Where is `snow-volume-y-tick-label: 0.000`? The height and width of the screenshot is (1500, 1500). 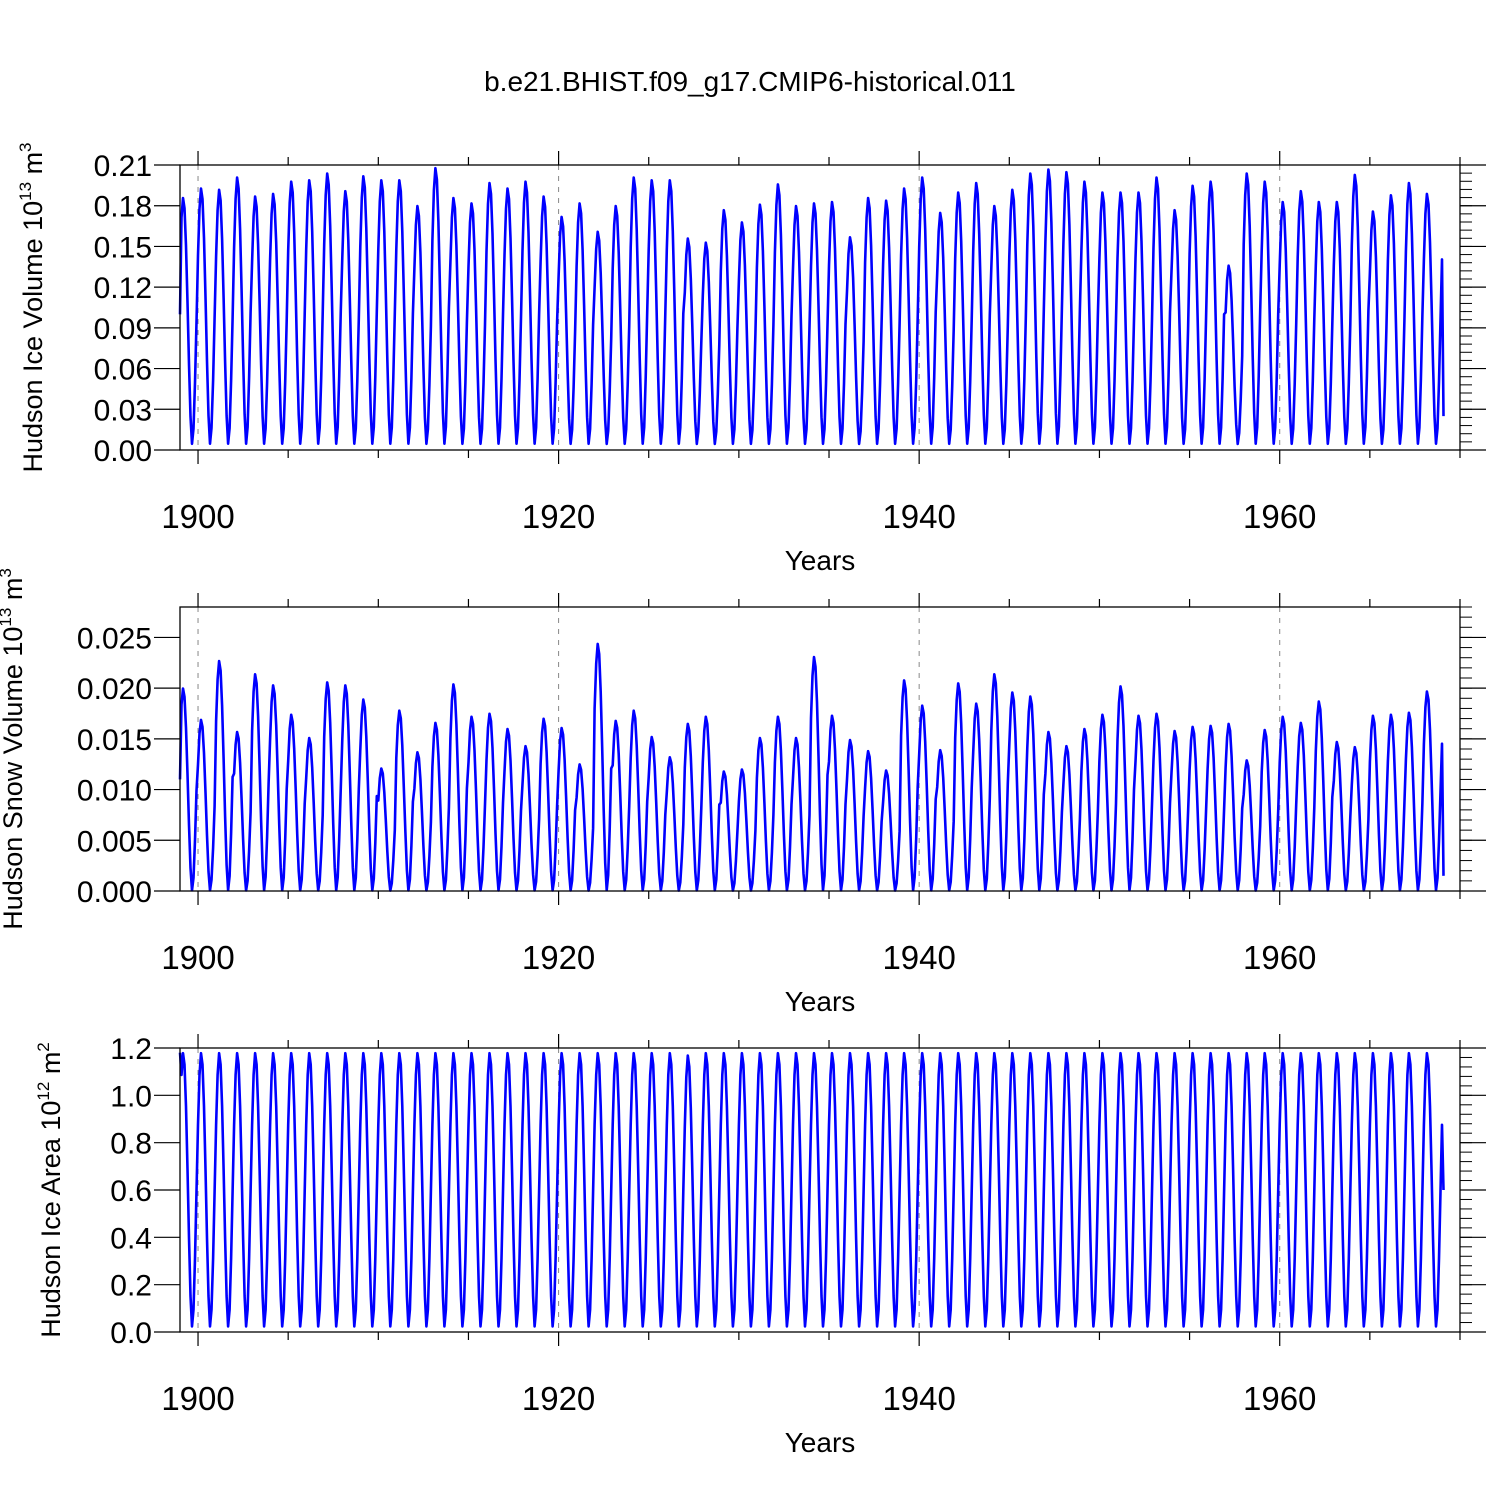 snow-volume-y-tick-label: 0.000 is located at coordinates (114, 892).